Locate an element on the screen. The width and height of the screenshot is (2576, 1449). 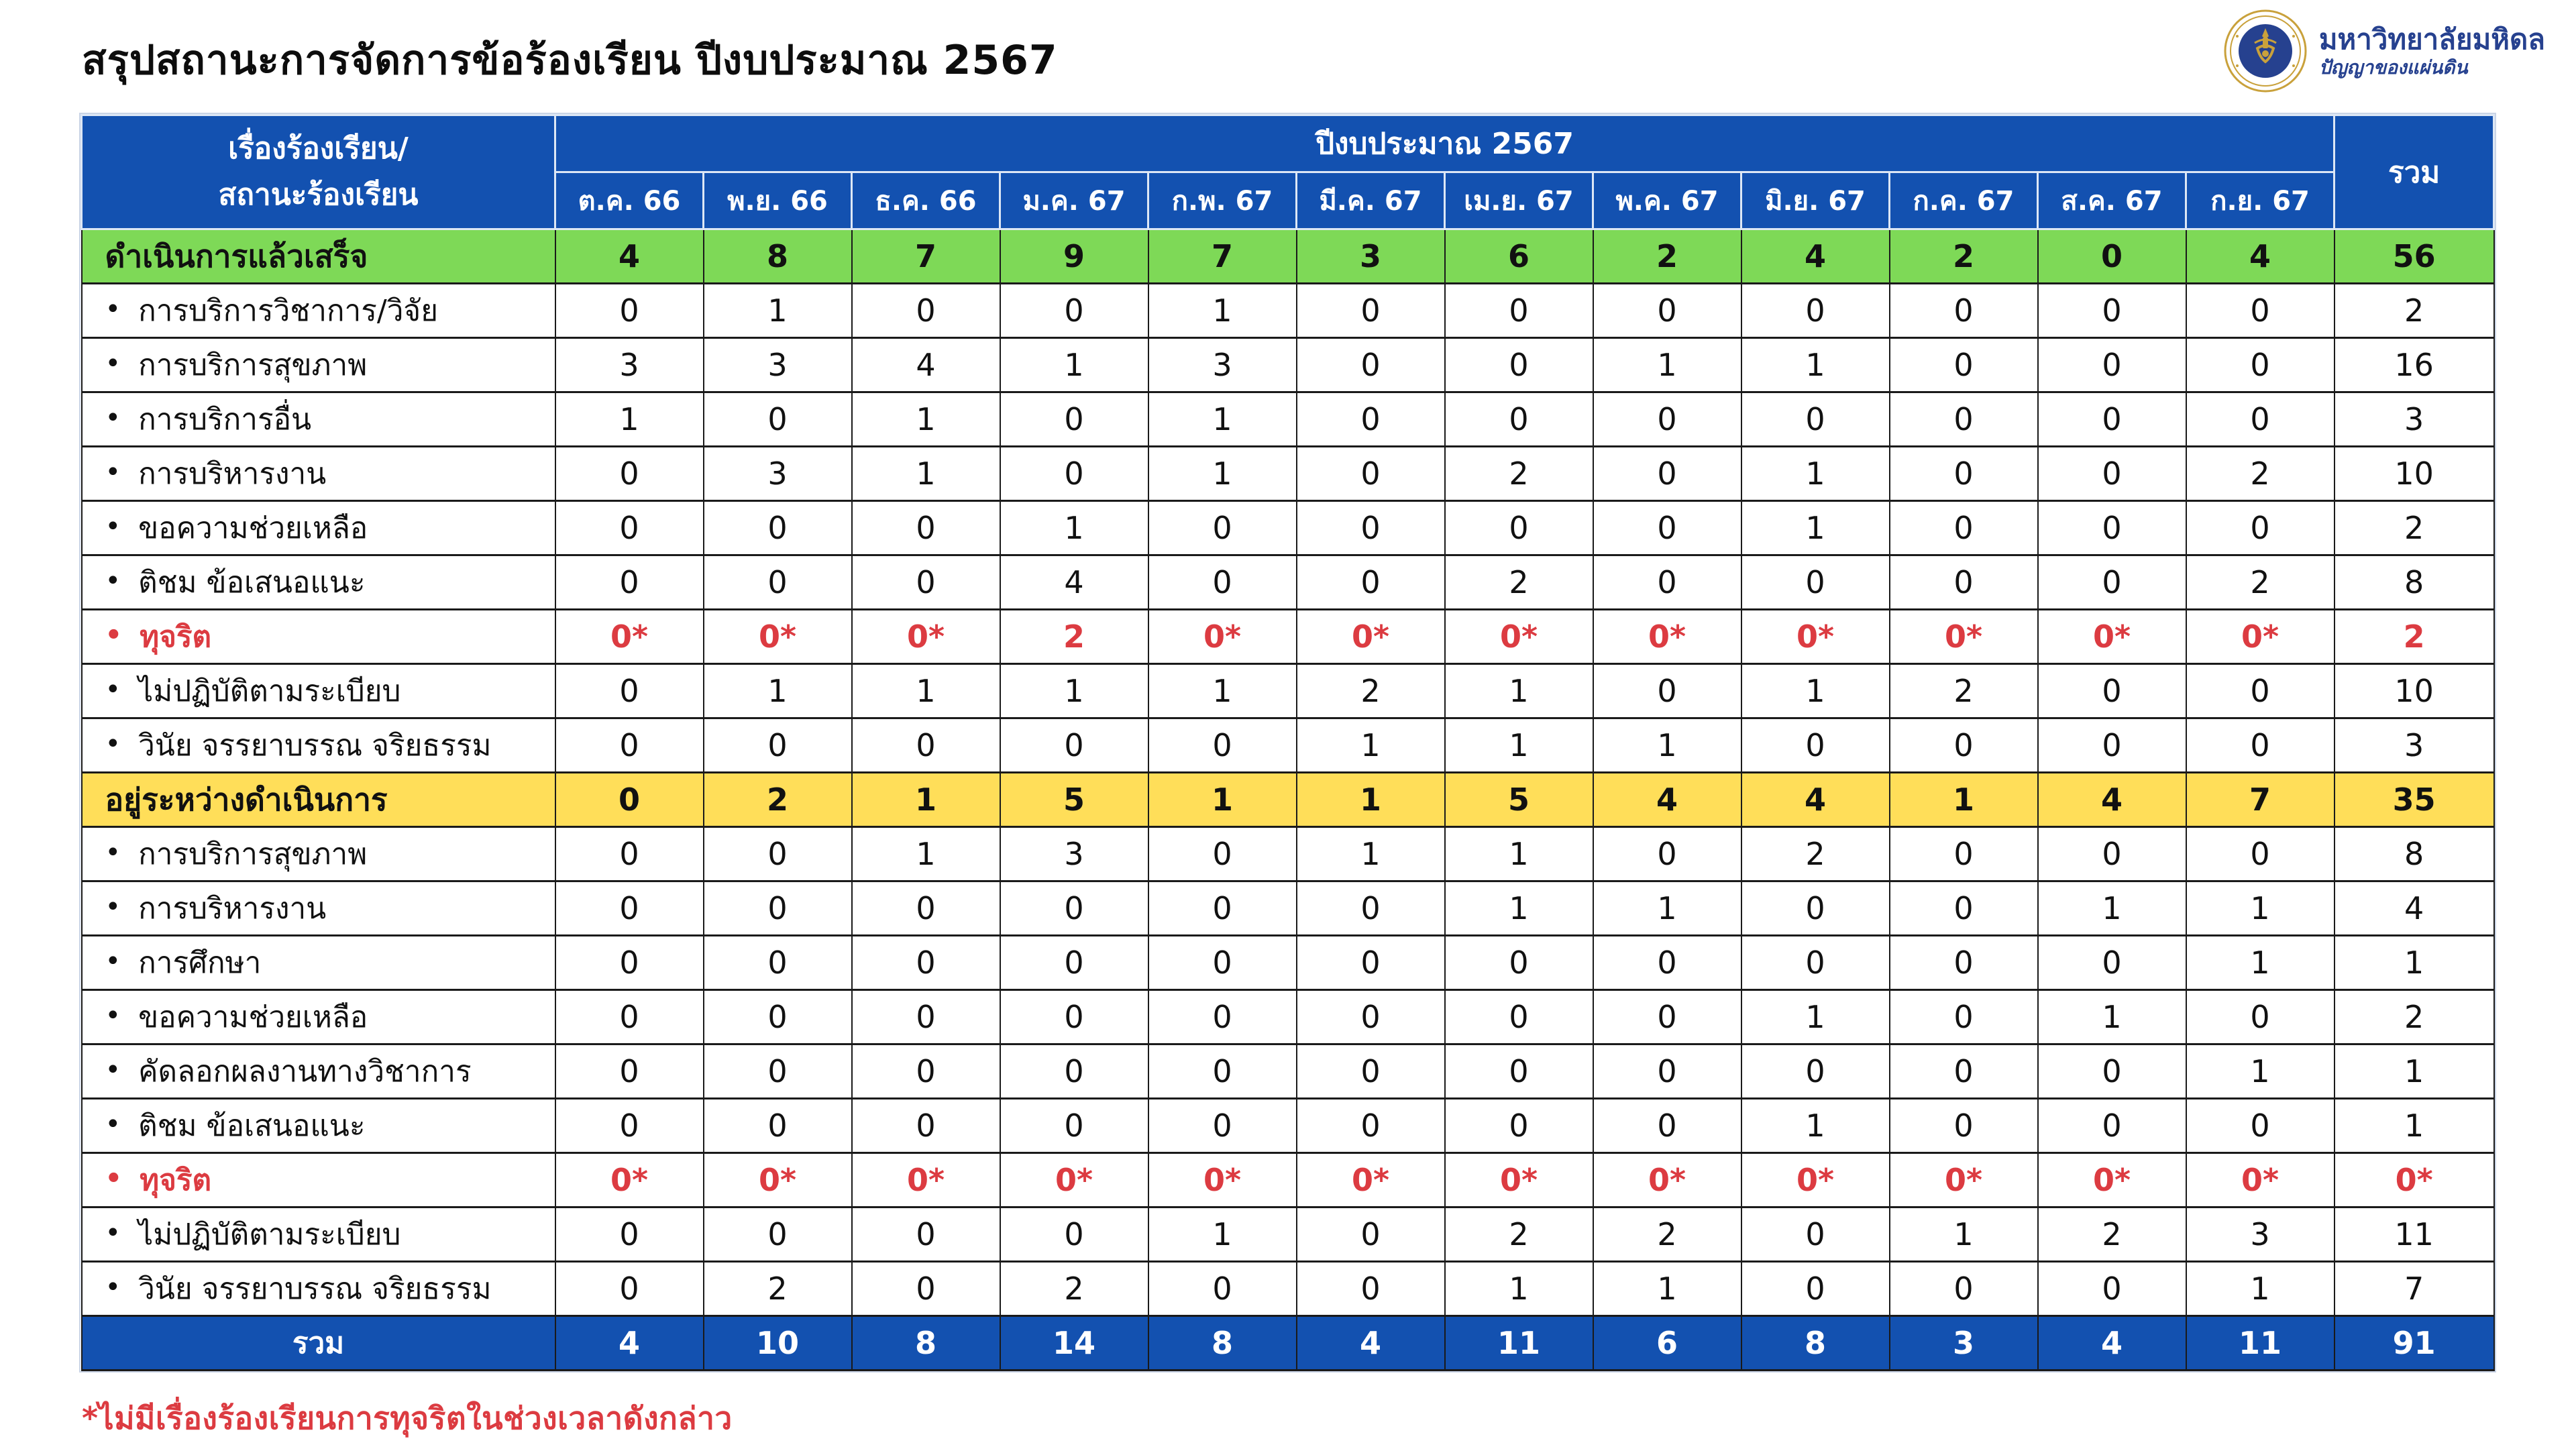
row-total-cell: 1 is located at coordinates (2414, 1071).